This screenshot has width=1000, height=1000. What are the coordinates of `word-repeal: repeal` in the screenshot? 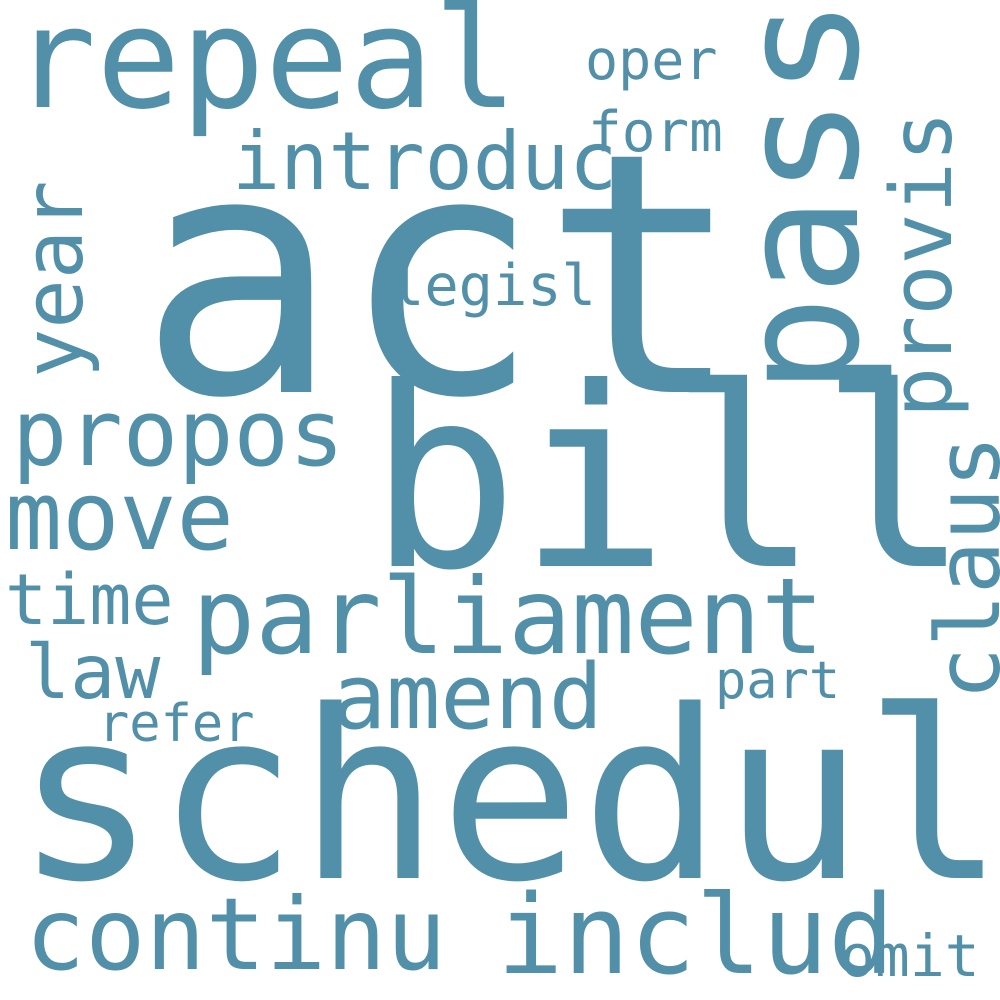 It's located at (265, 70).